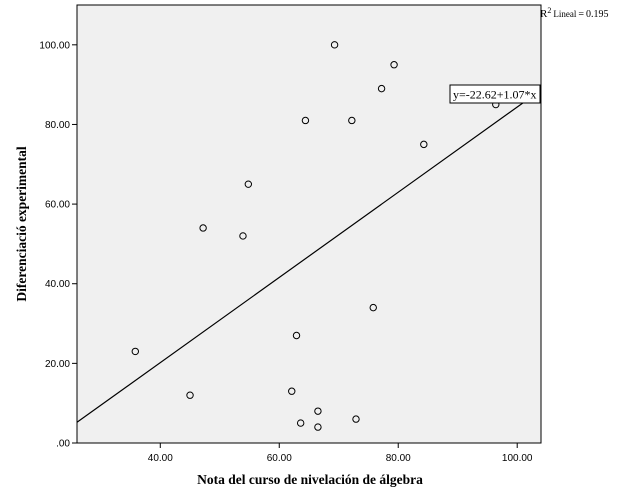 Image resolution: width=626 pixels, height=501 pixels. What do you see at coordinates (279, 458) in the screenshot?
I see `x-tick-label: 60.00` at bounding box center [279, 458].